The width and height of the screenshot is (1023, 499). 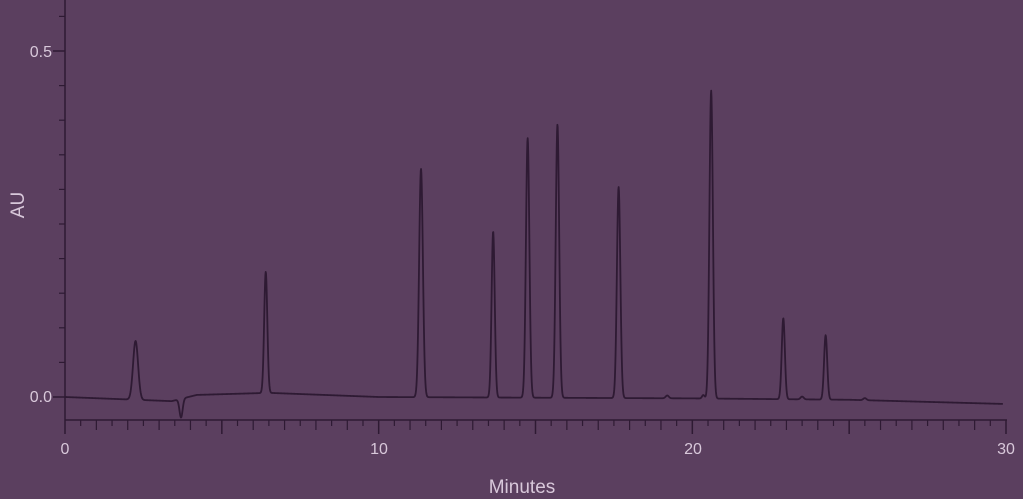 I want to click on y-tick-label-0-0: 0.0, so click(x=41, y=397).